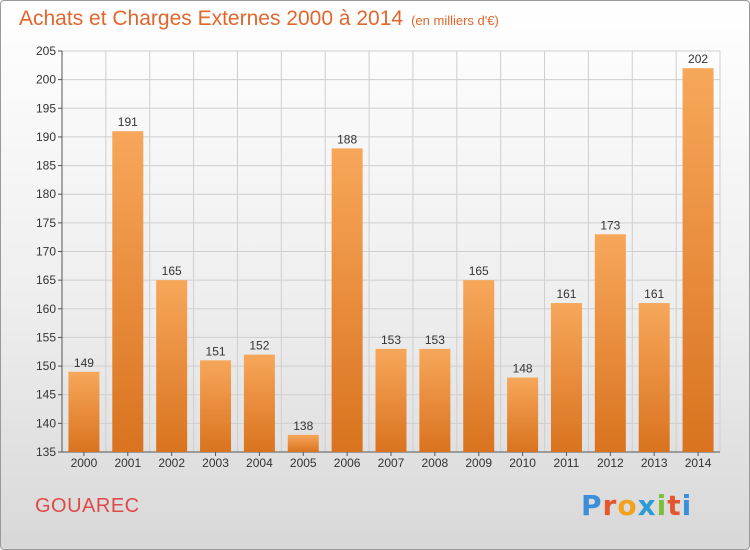 This screenshot has width=750, height=550. I want to click on y-tick-label: 150, so click(46, 366).